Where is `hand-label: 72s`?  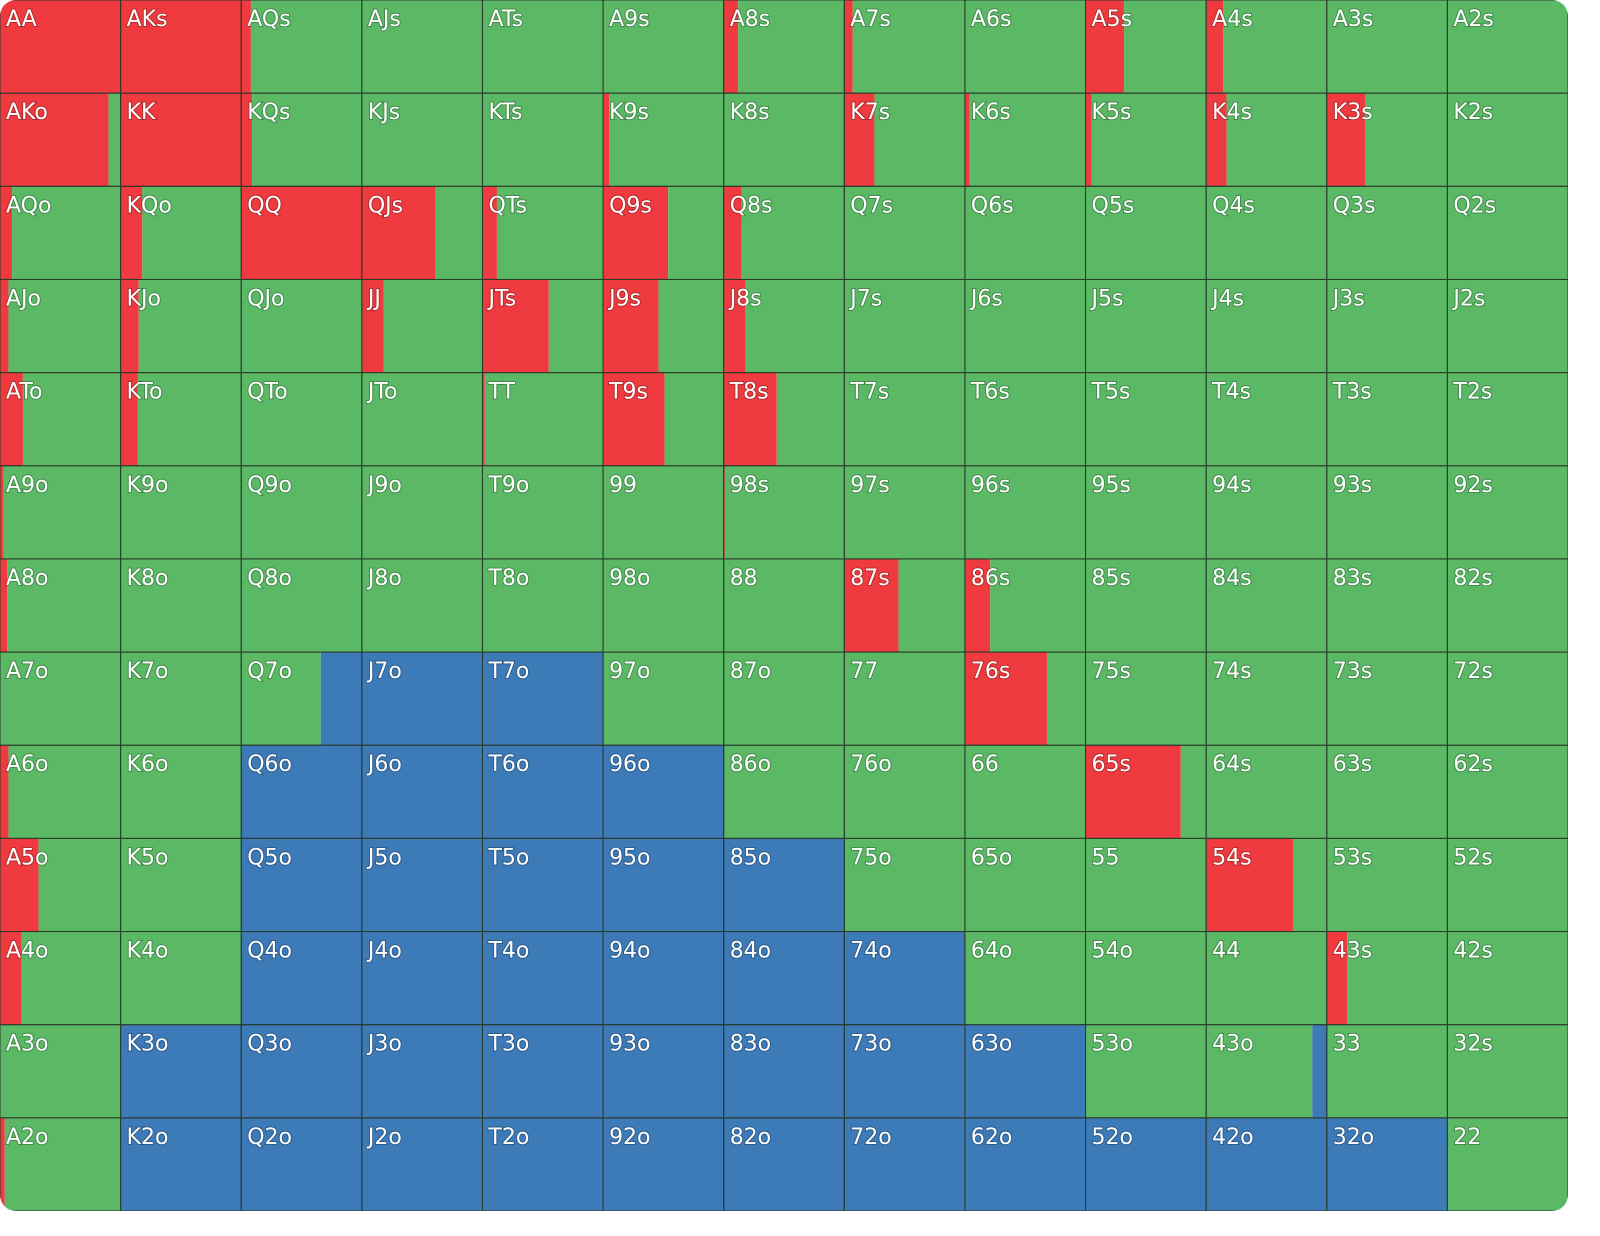 hand-label: 72s is located at coordinates (1472, 671).